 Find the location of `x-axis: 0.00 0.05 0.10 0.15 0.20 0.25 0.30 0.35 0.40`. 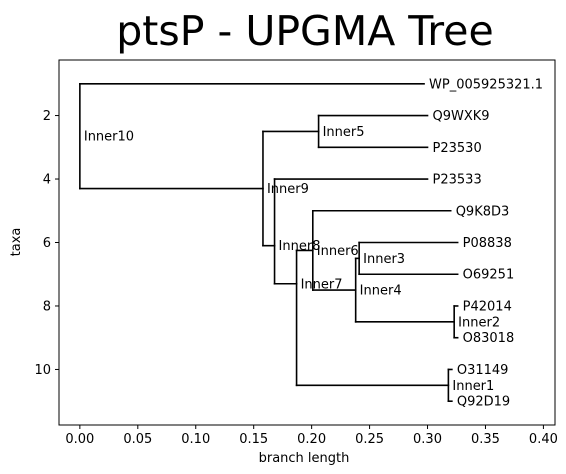

x-axis: 0.00 0.05 0.10 0.15 0.20 0.25 0.30 0.35 0.40 is located at coordinates (311, 436).